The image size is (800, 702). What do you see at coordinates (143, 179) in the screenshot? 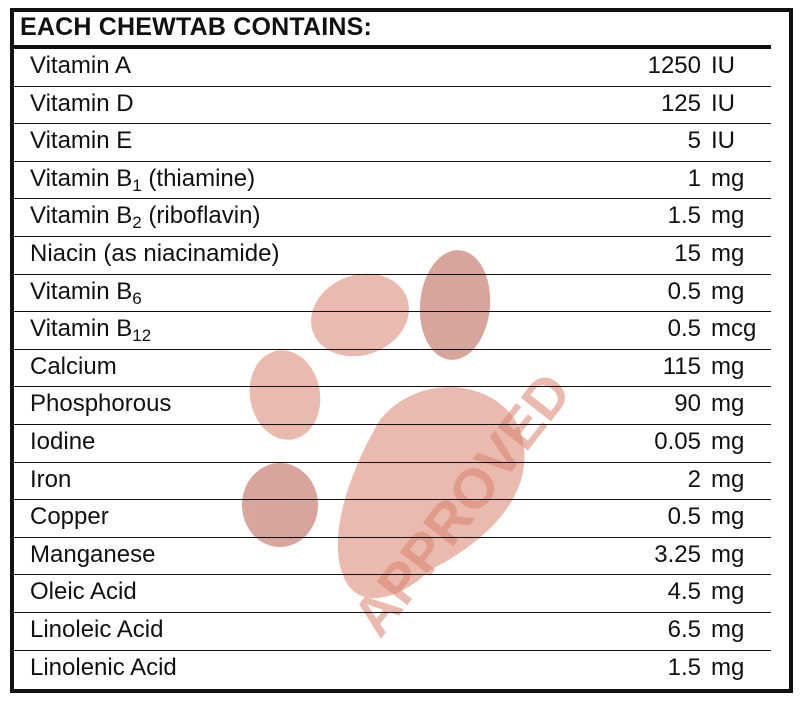
I see `nutrient-name: Vitamin B1 (thiamine)` at bounding box center [143, 179].